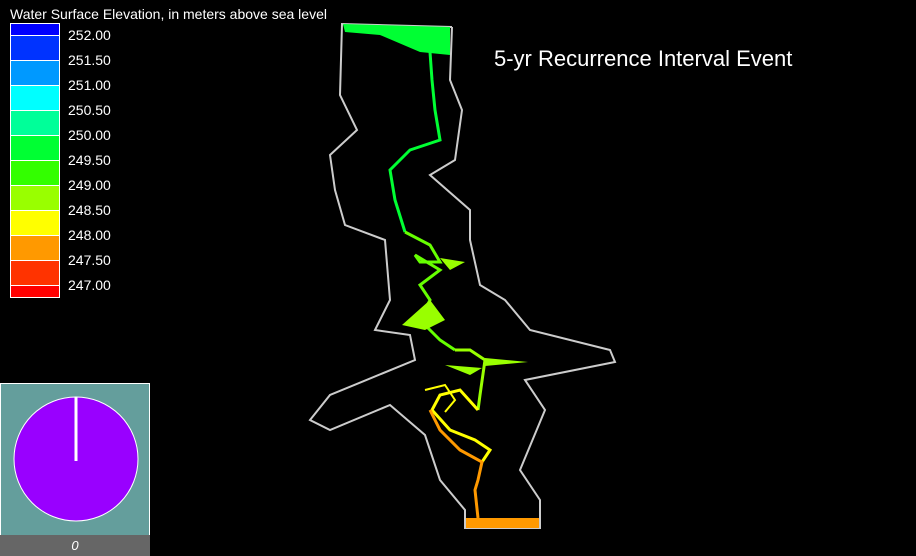 This screenshot has height=556, width=916. I want to click on clock-icon, so click(76, 459).